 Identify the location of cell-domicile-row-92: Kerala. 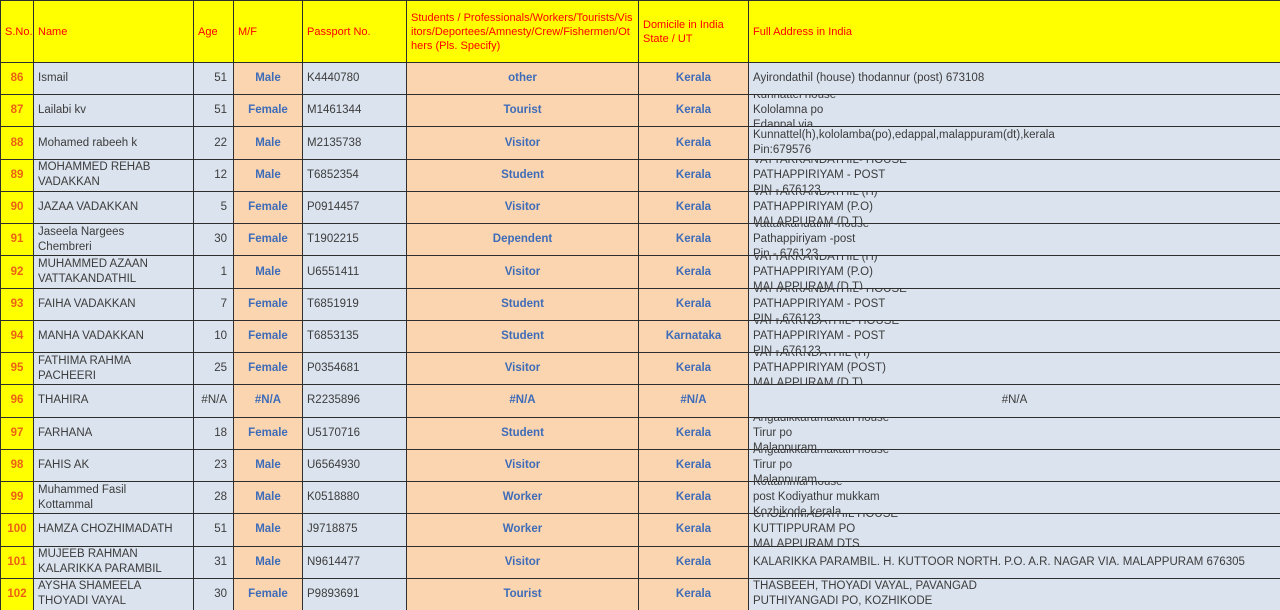
(694, 272).